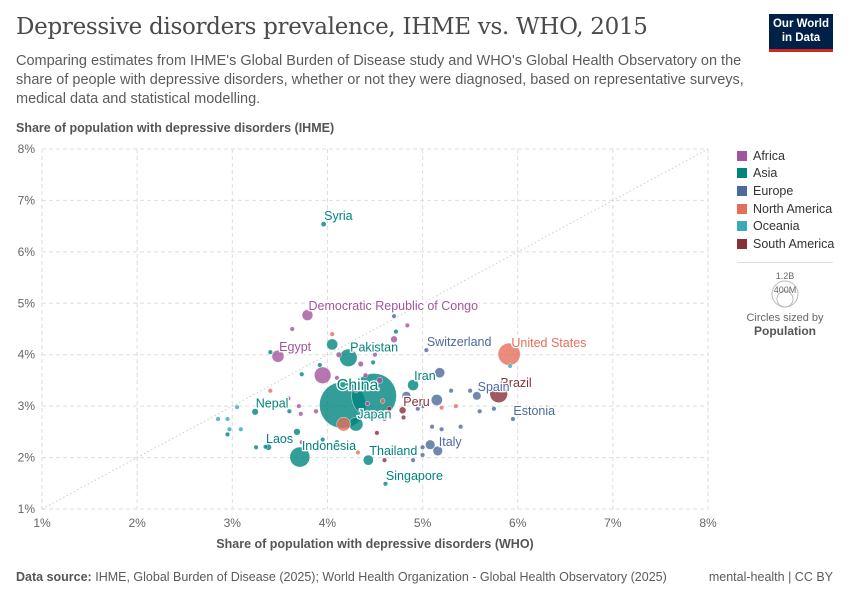 The image size is (850, 600). Describe the element at coordinates (785, 156) in the screenshot. I see `legend-item-africa: Africa` at that location.